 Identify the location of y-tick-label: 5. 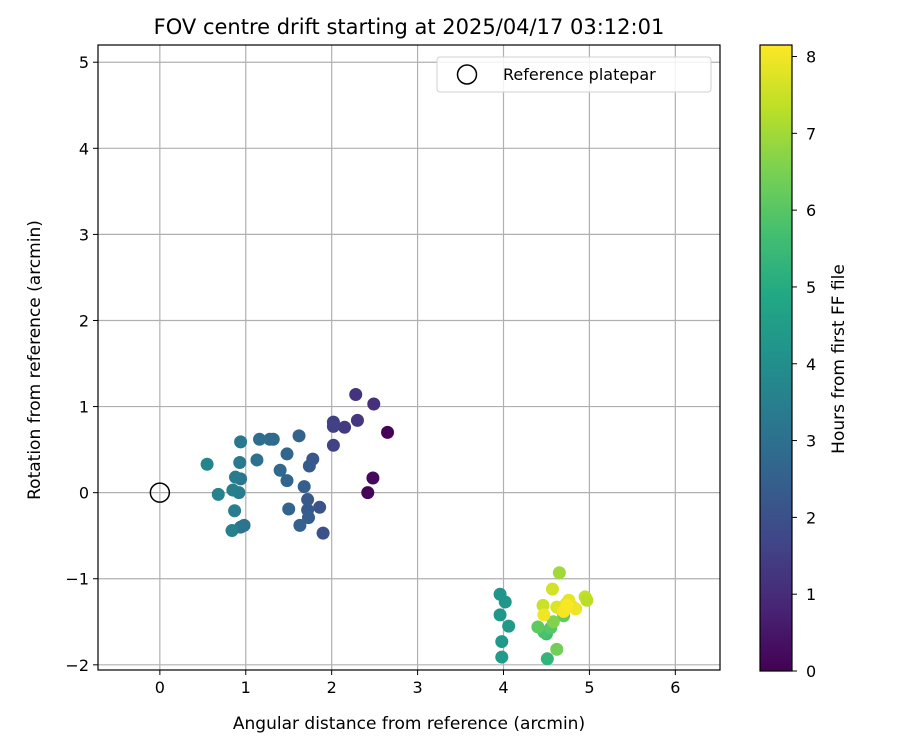
(84, 62).